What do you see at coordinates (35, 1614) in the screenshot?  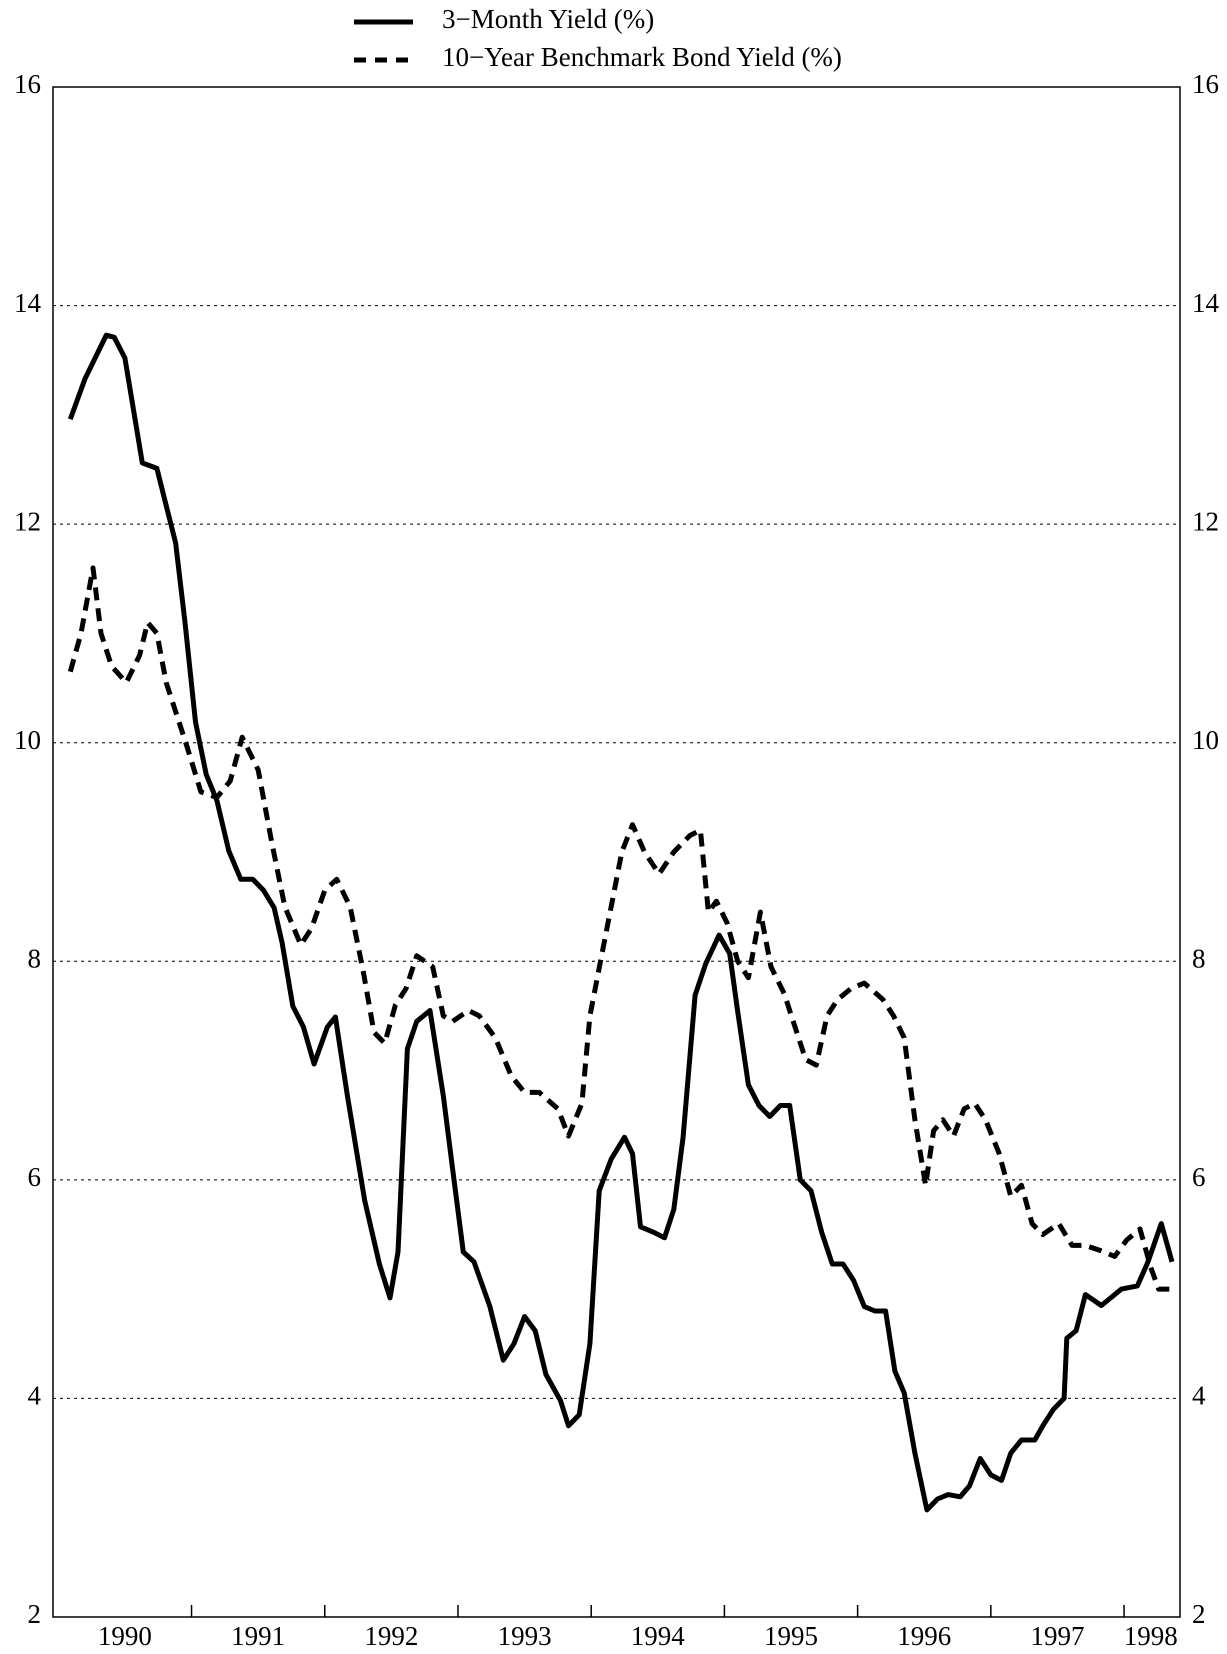 I see `y-tick-label: 2` at bounding box center [35, 1614].